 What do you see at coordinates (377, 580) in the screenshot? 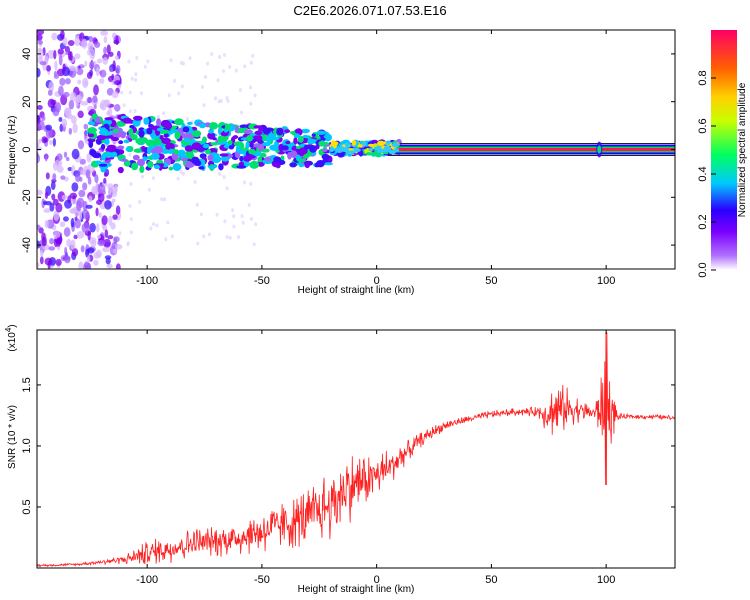
I see `snr-x-tick-label: 0` at bounding box center [377, 580].